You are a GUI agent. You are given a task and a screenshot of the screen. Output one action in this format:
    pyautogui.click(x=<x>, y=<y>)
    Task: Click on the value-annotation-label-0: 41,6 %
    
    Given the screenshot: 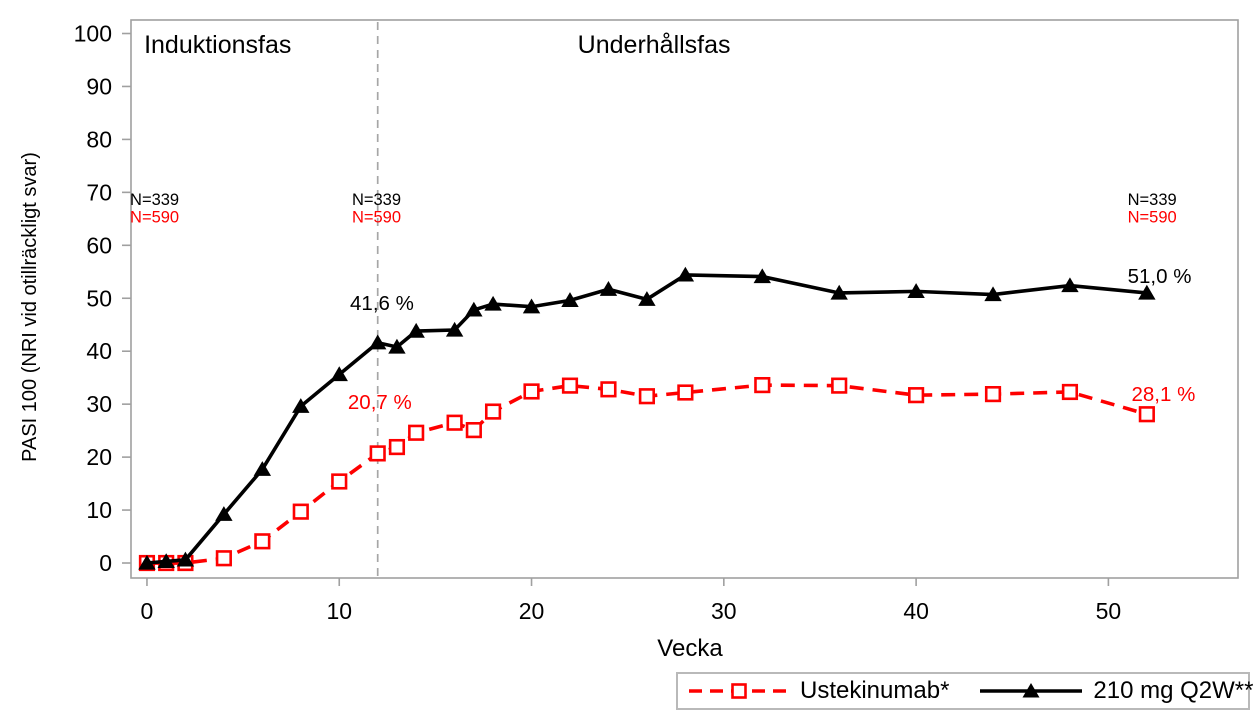 What is the action you would take?
    pyautogui.click(x=382, y=303)
    